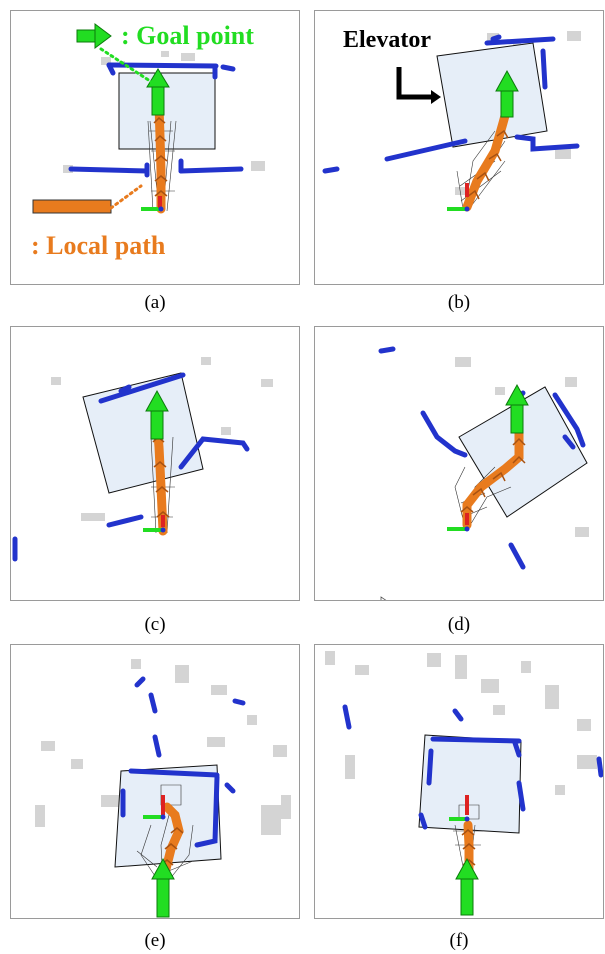 The image size is (605, 954). Describe the element at coordinates (155, 940) in the screenshot. I see `caption-e: (e)` at that location.